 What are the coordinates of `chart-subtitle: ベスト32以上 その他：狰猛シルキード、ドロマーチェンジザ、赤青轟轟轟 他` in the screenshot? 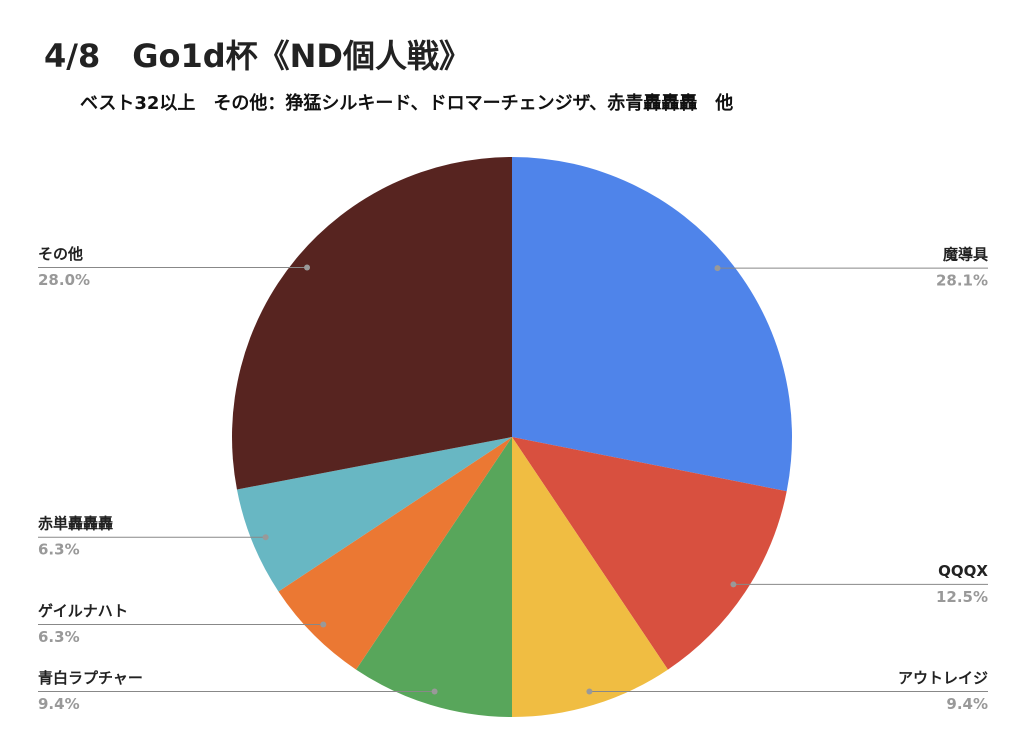 It's located at (406, 103).